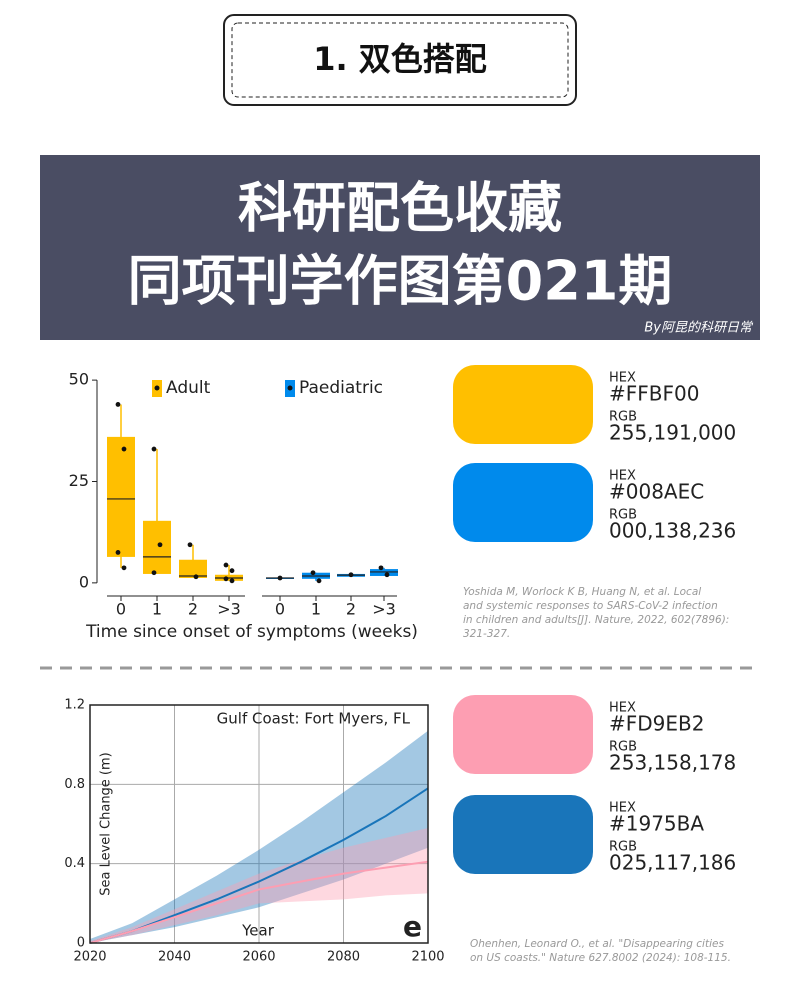  Describe the element at coordinates (74, 705) in the screenshot. I see `y-tick-label: 1.2` at that location.